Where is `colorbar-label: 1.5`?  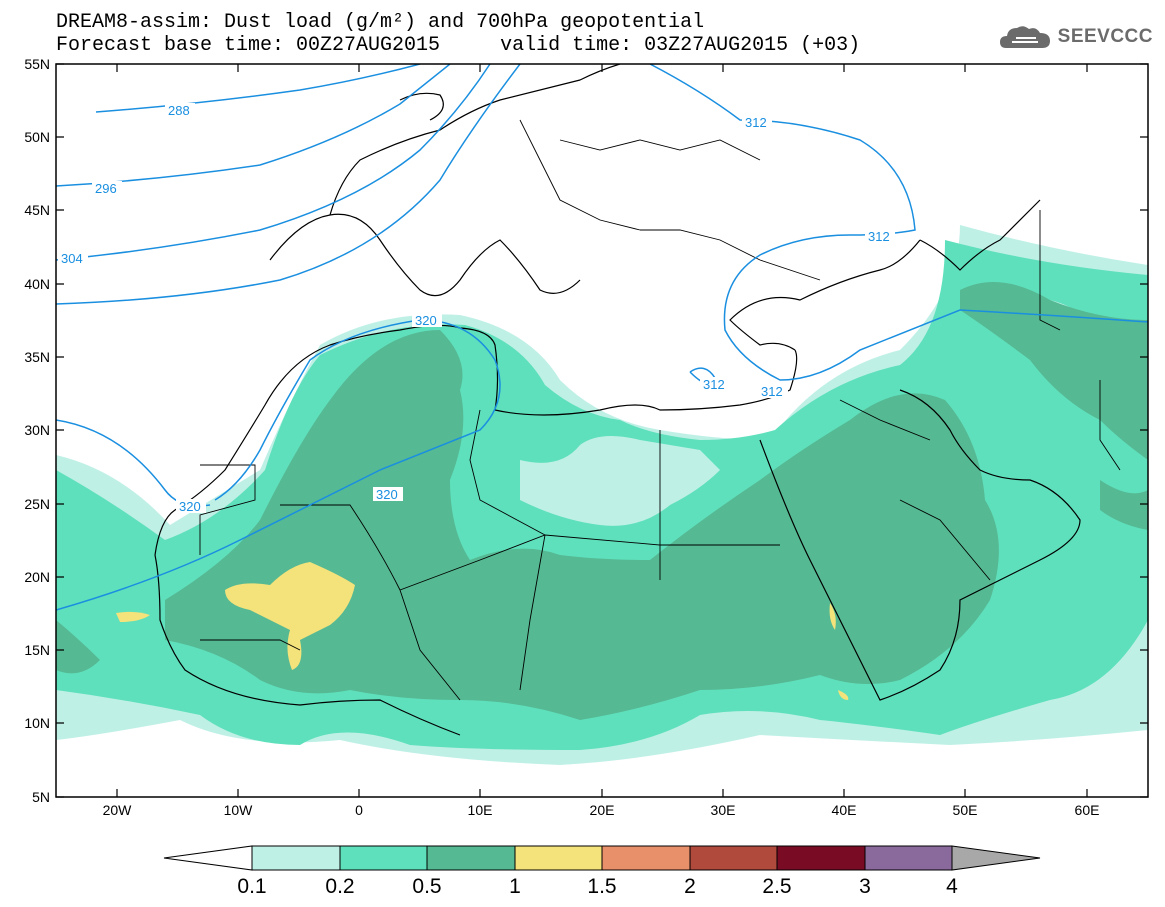
colorbar-label: 1.5 is located at coordinates (601, 886).